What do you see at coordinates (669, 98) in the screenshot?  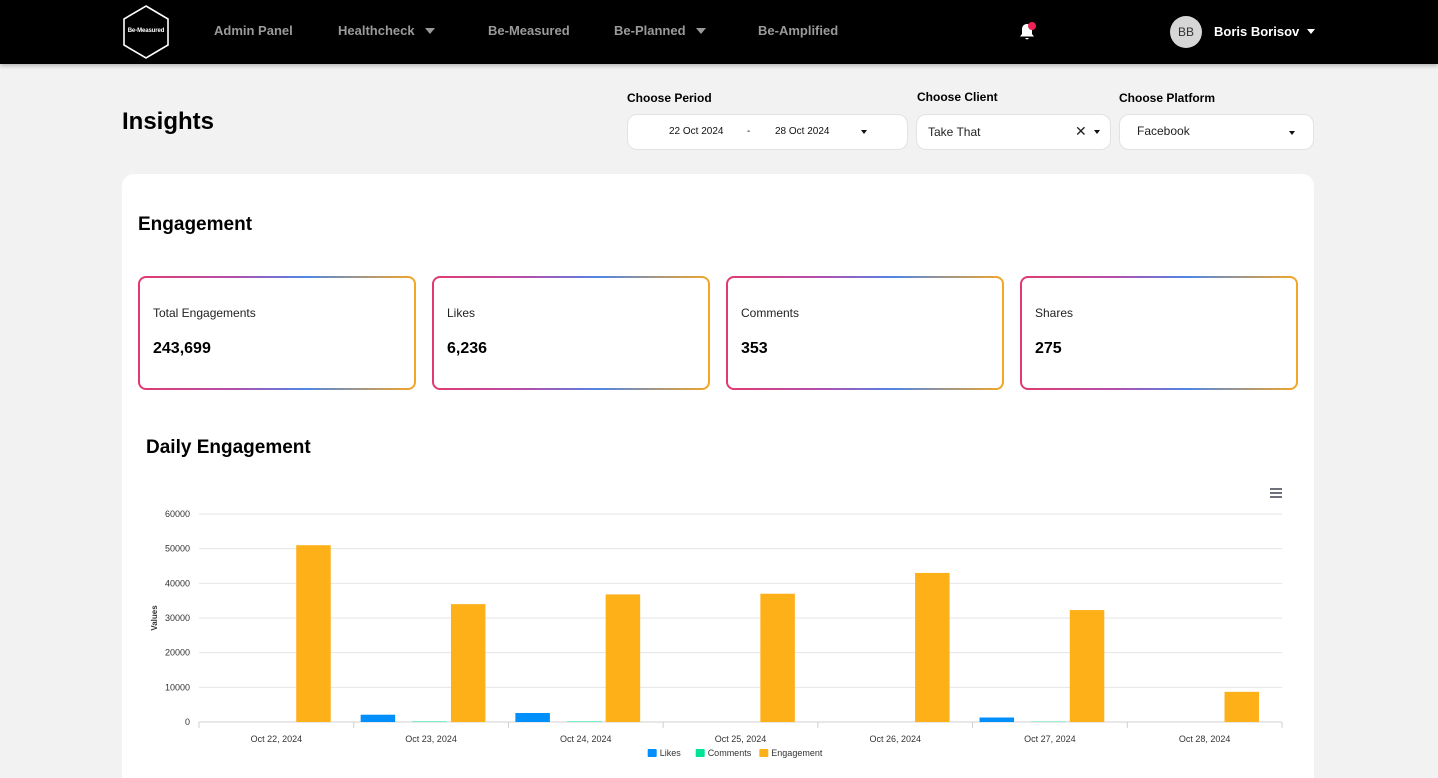 I see `period-label: Choose Period` at bounding box center [669, 98].